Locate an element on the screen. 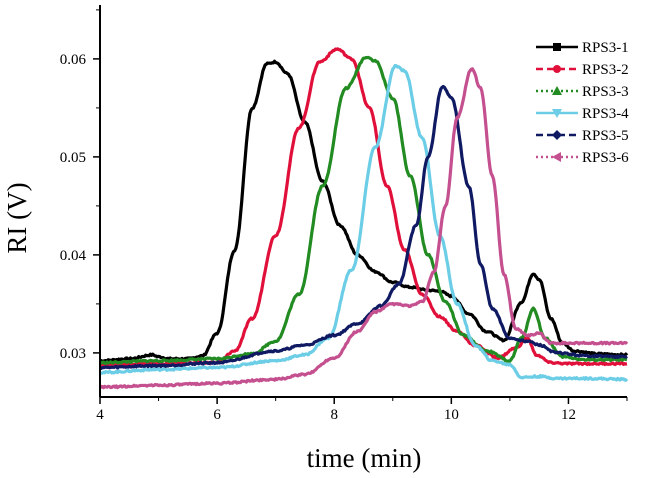 Image resolution: width=664 pixels, height=478 pixels. legend-label-rps3-6: RPS3-6 is located at coordinates (605, 158).